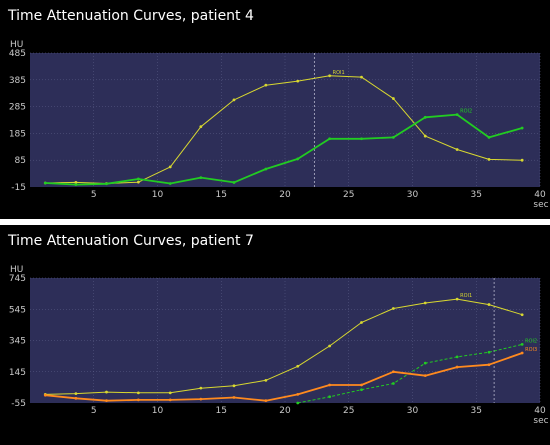 The width and height of the screenshot is (550, 445). Describe the element at coordinates (17, 54) in the screenshot. I see `y-tick-label: 485` at that location.